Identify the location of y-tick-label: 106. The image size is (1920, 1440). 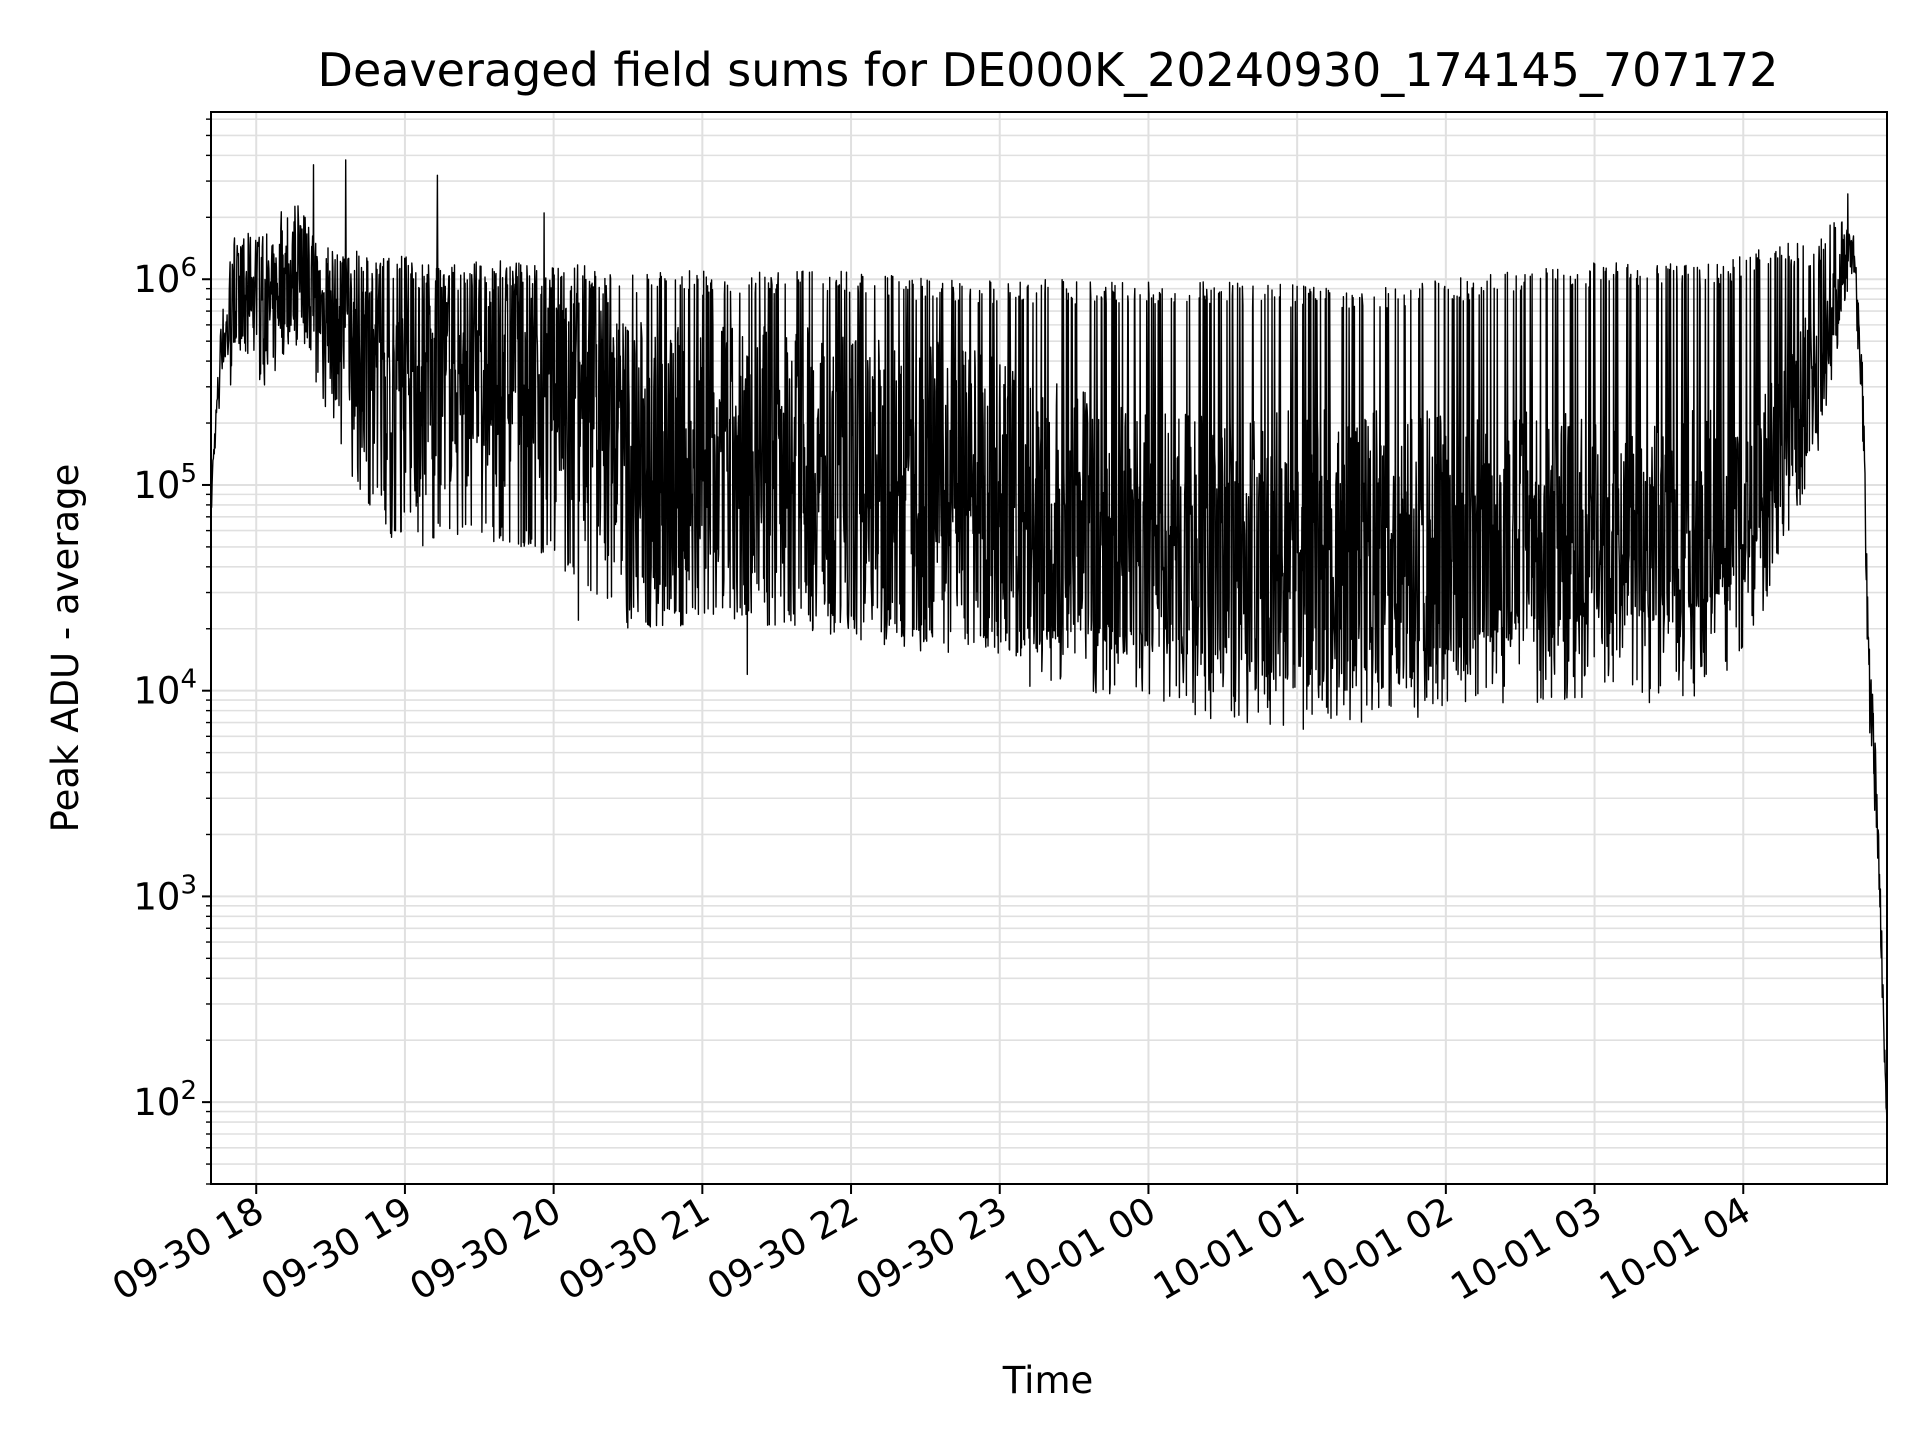
(165, 277).